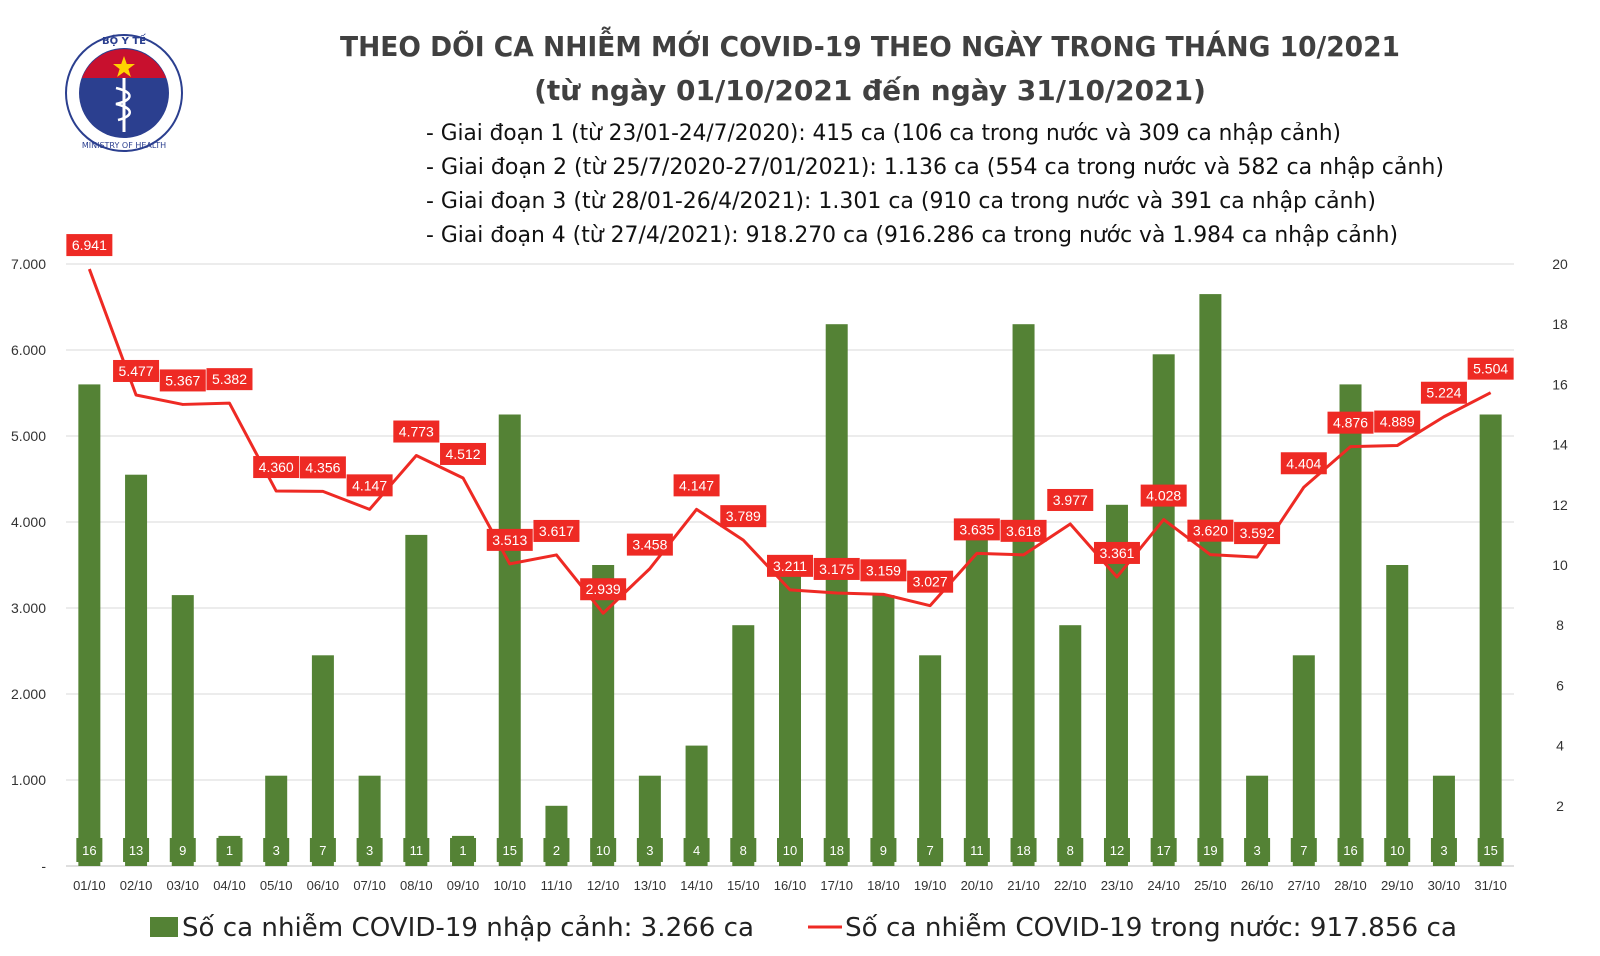 This screenshot has height=956, width=1600. Describe the element at coordinates (883, 885) in the screenshot. I see `x-tick-label: 18/10` at that location.